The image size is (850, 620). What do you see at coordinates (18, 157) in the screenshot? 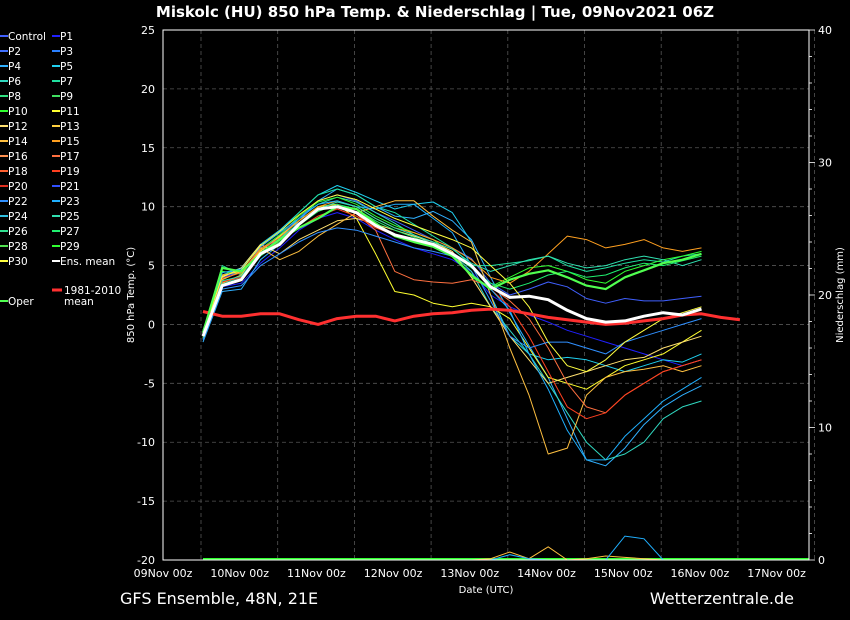
I see `legend-entry-p16: P16` at bounding box center [18, 157].